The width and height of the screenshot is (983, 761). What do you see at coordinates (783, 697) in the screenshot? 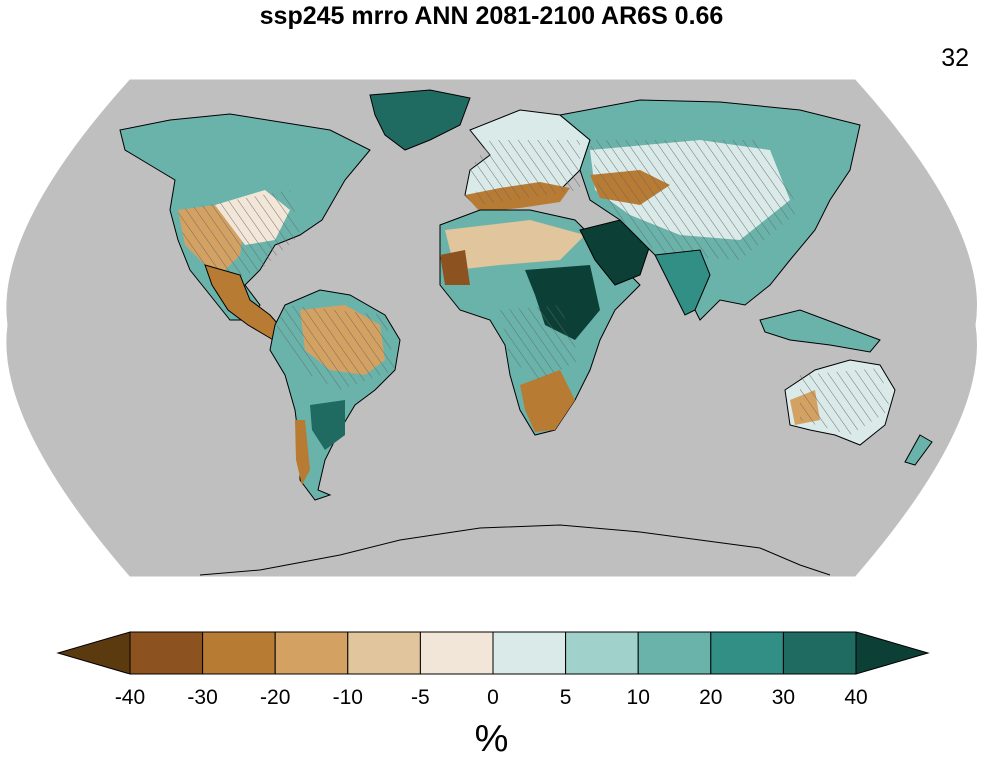
I see `colorbar-tick-label: 30` at bounding box center [783, 697].